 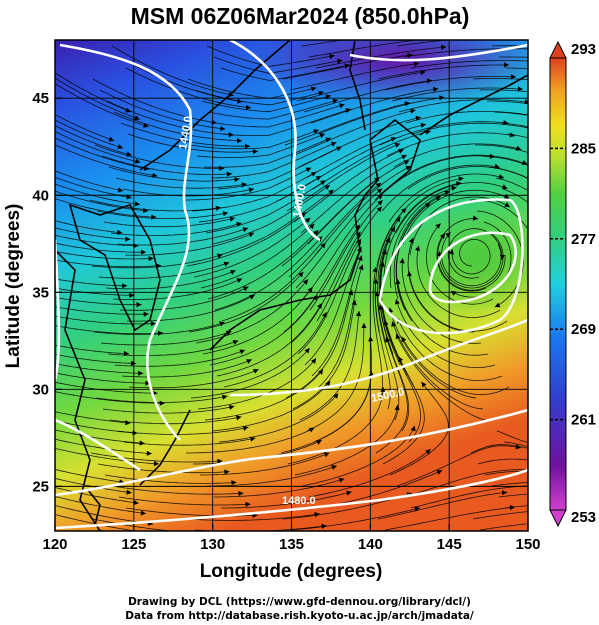 I want to click on x-tick-label: 150, so click(x=527, y=544).